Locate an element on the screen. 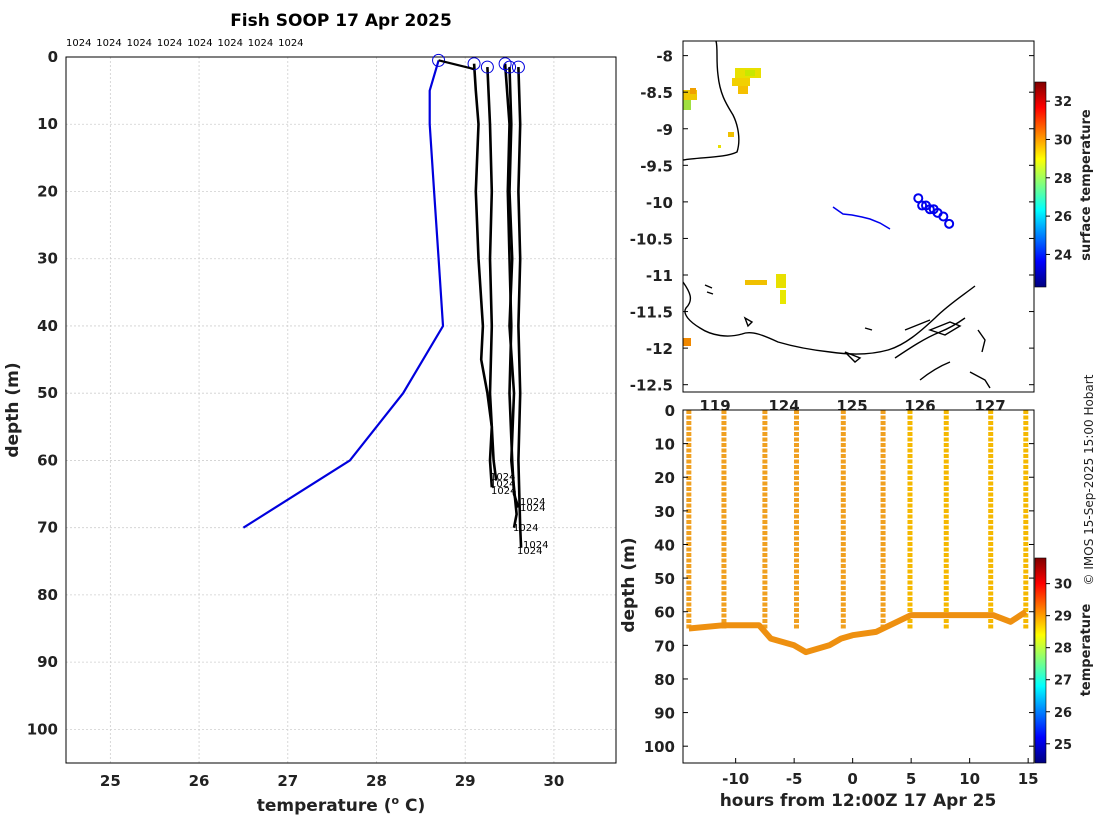 The image size is (1100, 820). surface-connector is located at coordinates (456, 65).